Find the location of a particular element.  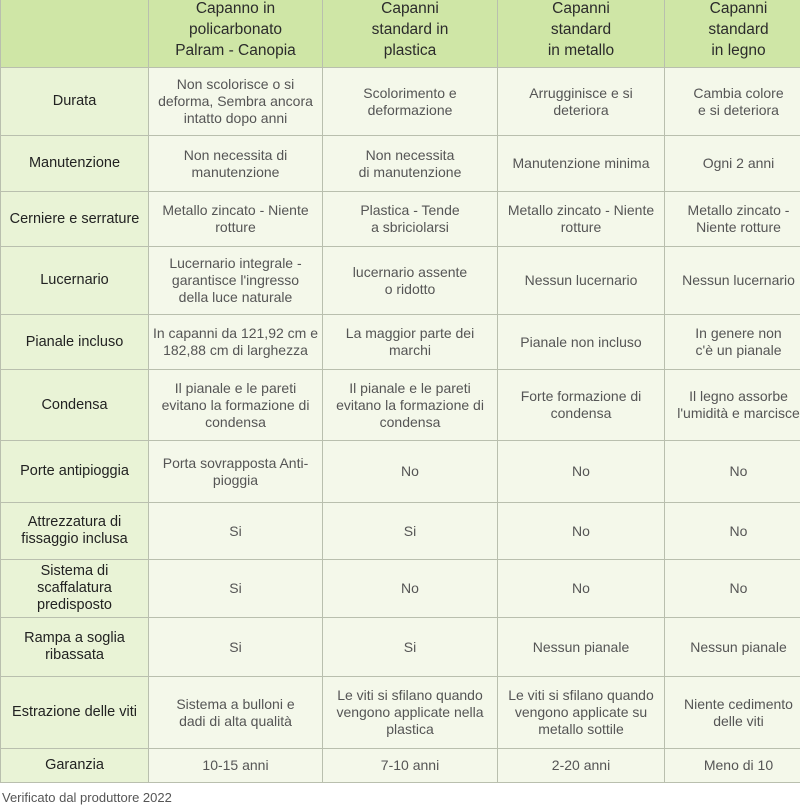

row-header: Sistema di scaffalatura predisposto is located at coordinates (75, 589).